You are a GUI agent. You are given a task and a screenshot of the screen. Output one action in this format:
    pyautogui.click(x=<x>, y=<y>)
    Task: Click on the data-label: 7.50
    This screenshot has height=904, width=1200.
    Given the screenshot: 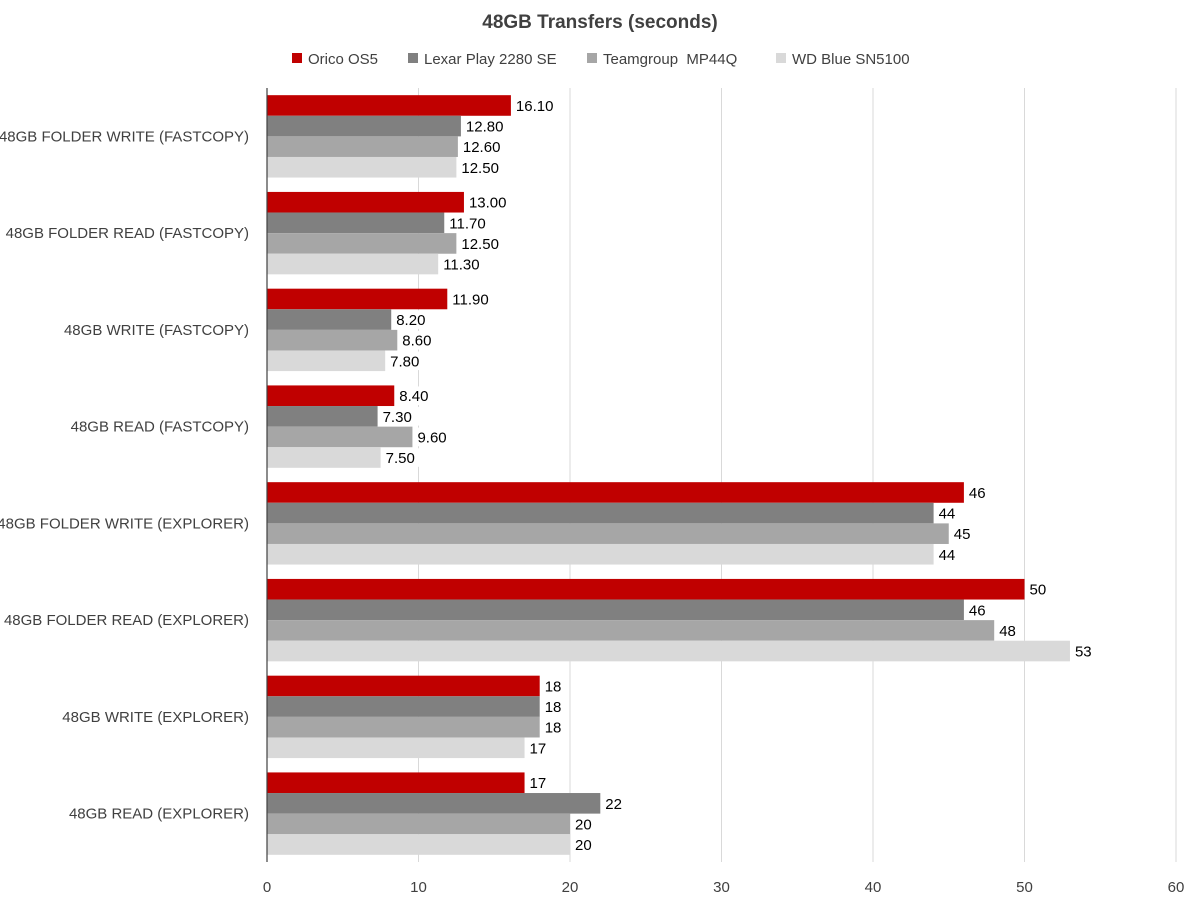 What is the action you would take?
    pyautogui.click(x=400, y=458)
    